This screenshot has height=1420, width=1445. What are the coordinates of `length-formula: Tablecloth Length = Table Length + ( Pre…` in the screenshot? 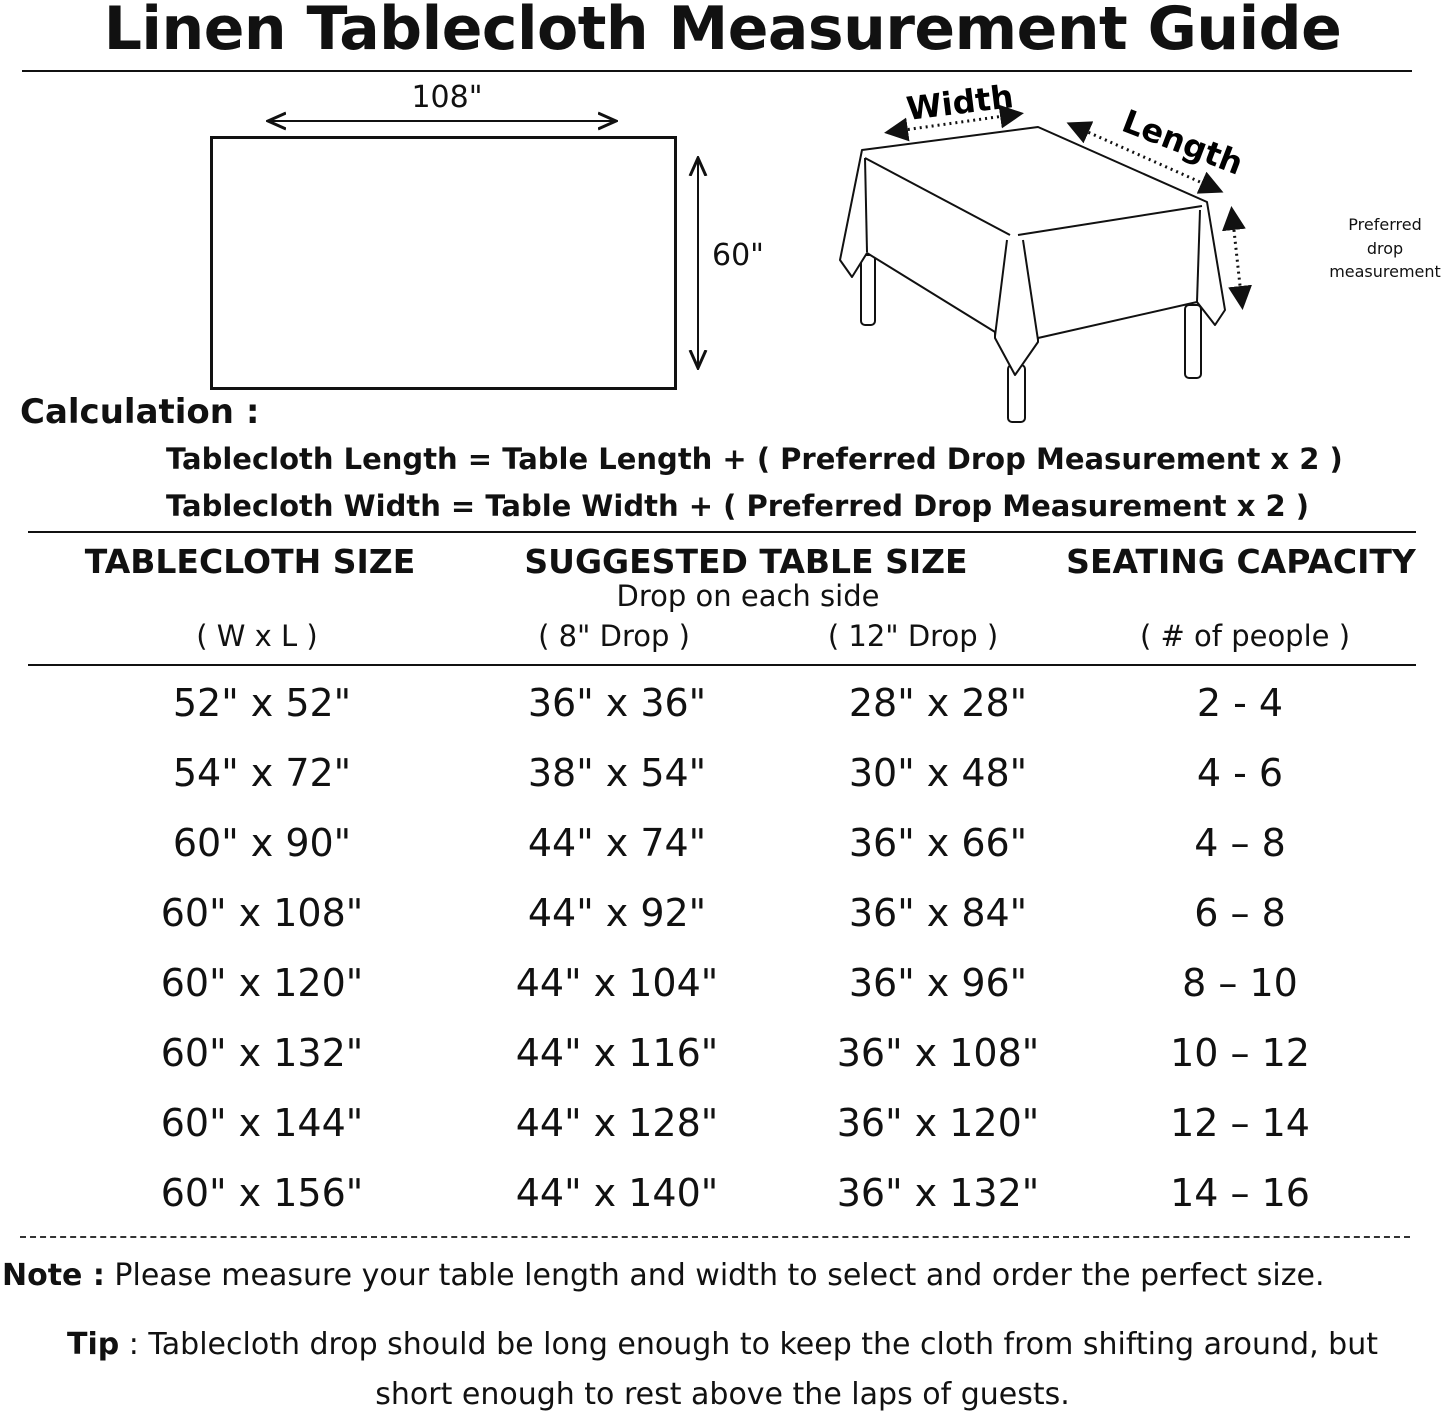 It's located at (754, 459).